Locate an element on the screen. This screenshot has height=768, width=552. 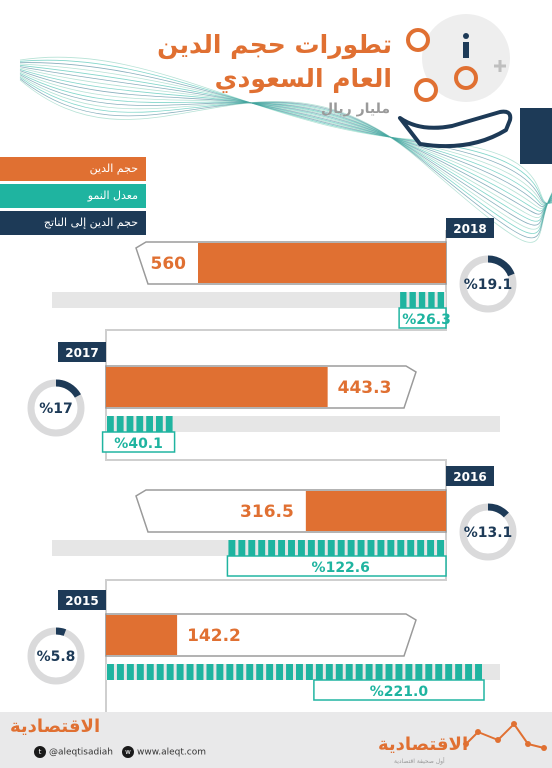
debt-value-label: 142.2 is located at coordinates (214, 636).